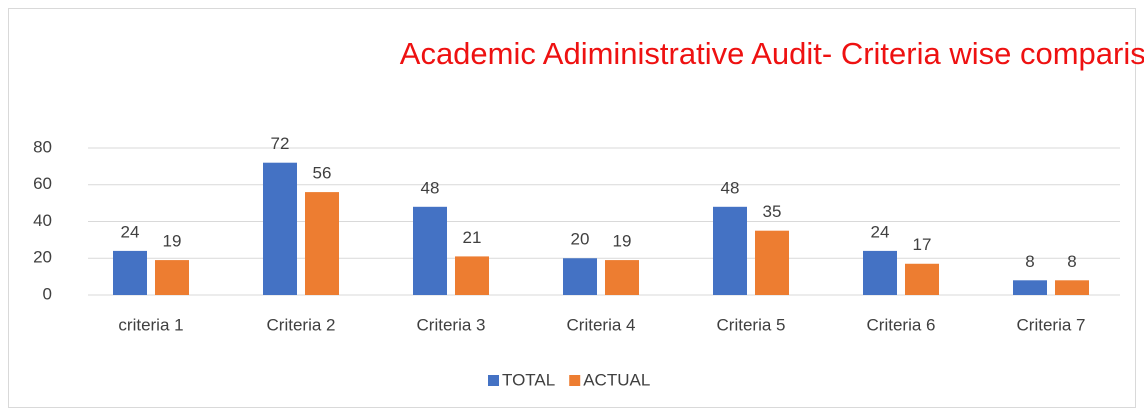 This screenshot has height=420, width=1144. Describe the element at coordinates (42, 257) in the screenshot. I see `y-tick-label: 20` at that location.